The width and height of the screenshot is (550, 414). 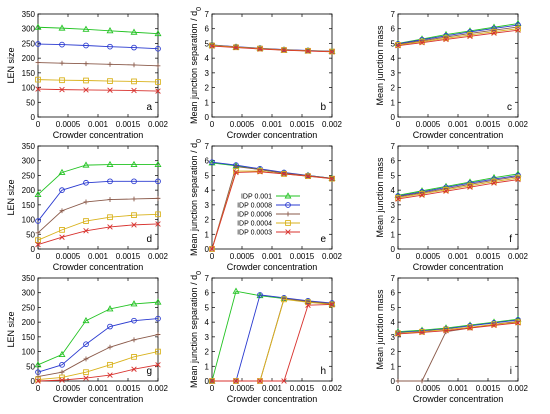 I want to click on y-tick-label: 350, so click(x=29, y=278).